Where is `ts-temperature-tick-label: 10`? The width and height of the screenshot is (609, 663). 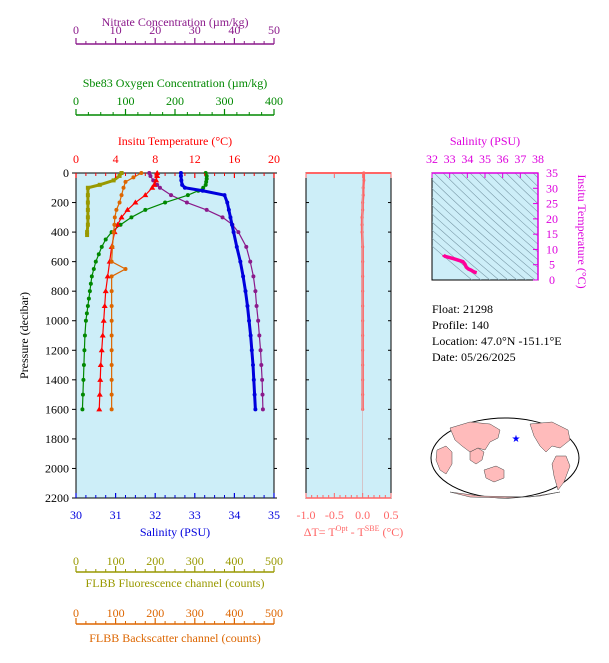 ts-temperature-tick-label: 10 is located at coordinates (552, 249).